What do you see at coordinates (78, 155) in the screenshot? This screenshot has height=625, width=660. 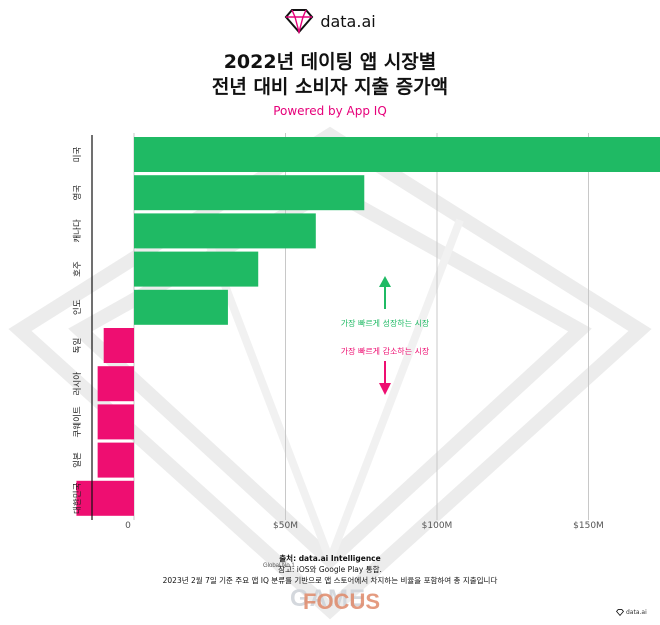 I see `category-label: 미국` at bounding box center [78, 155].